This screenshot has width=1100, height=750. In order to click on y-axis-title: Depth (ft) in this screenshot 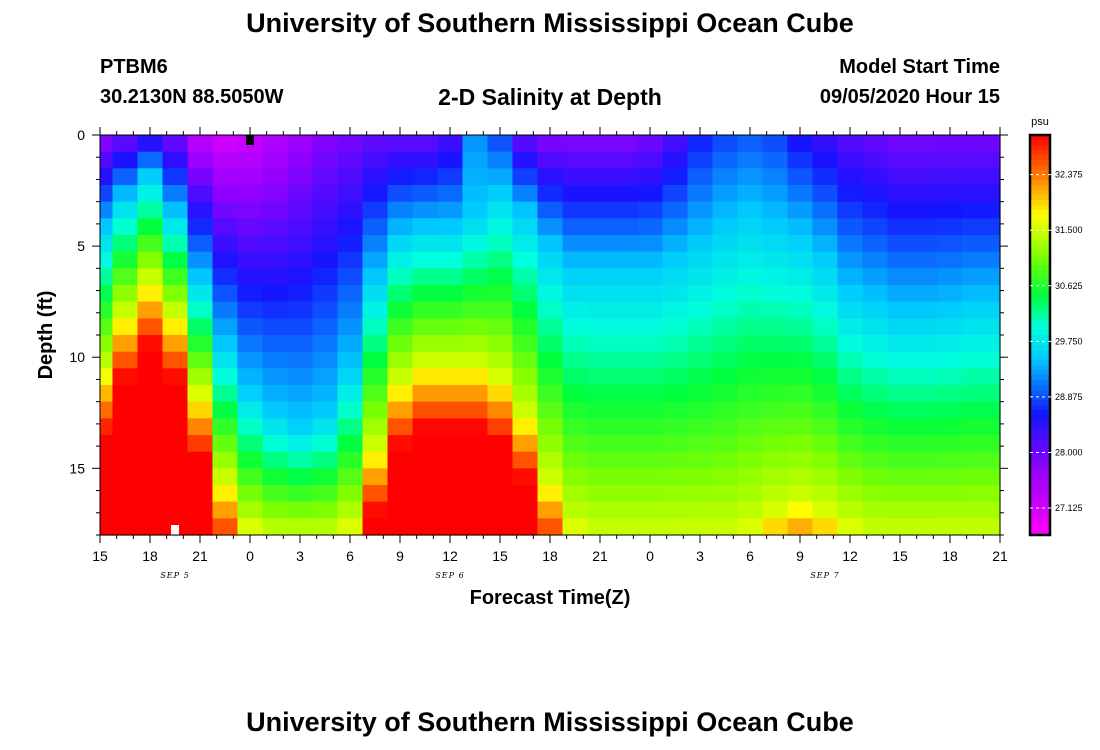, I will do `click(46, 335)`.